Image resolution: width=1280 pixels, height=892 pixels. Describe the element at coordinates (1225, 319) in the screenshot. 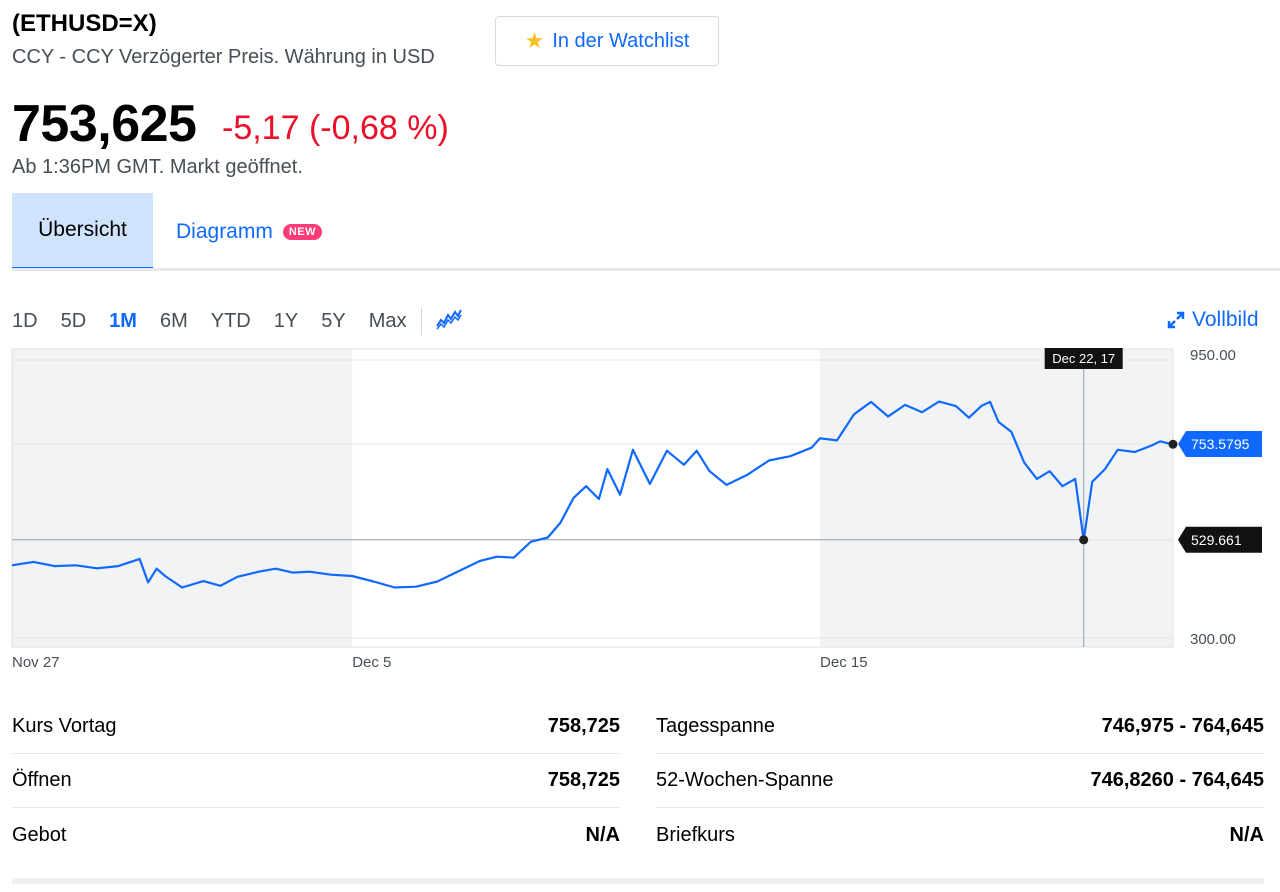

I see `fullscreen-label: Vollbild` at that location.